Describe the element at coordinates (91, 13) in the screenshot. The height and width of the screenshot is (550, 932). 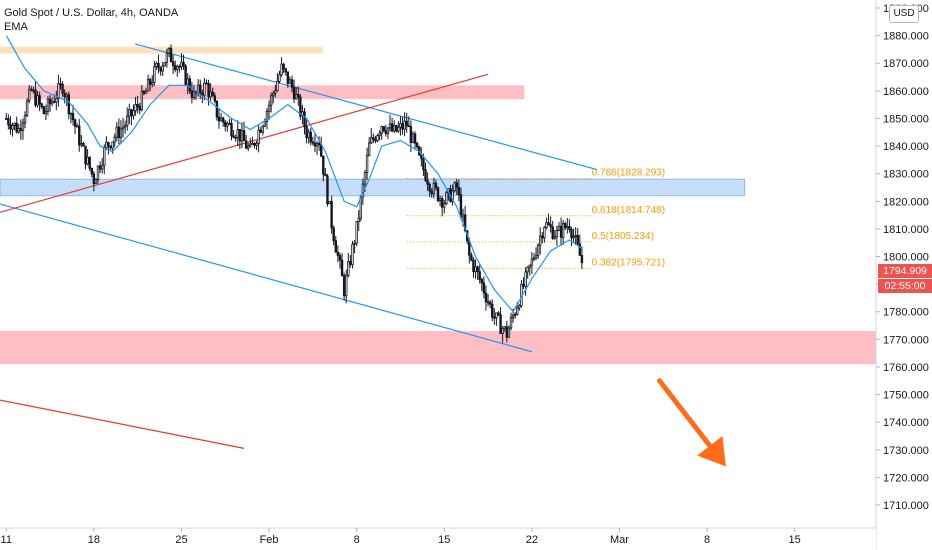
I see `symbol-title: Gold Spot / U.S. Dollar, 4h, OANDA` at that location.